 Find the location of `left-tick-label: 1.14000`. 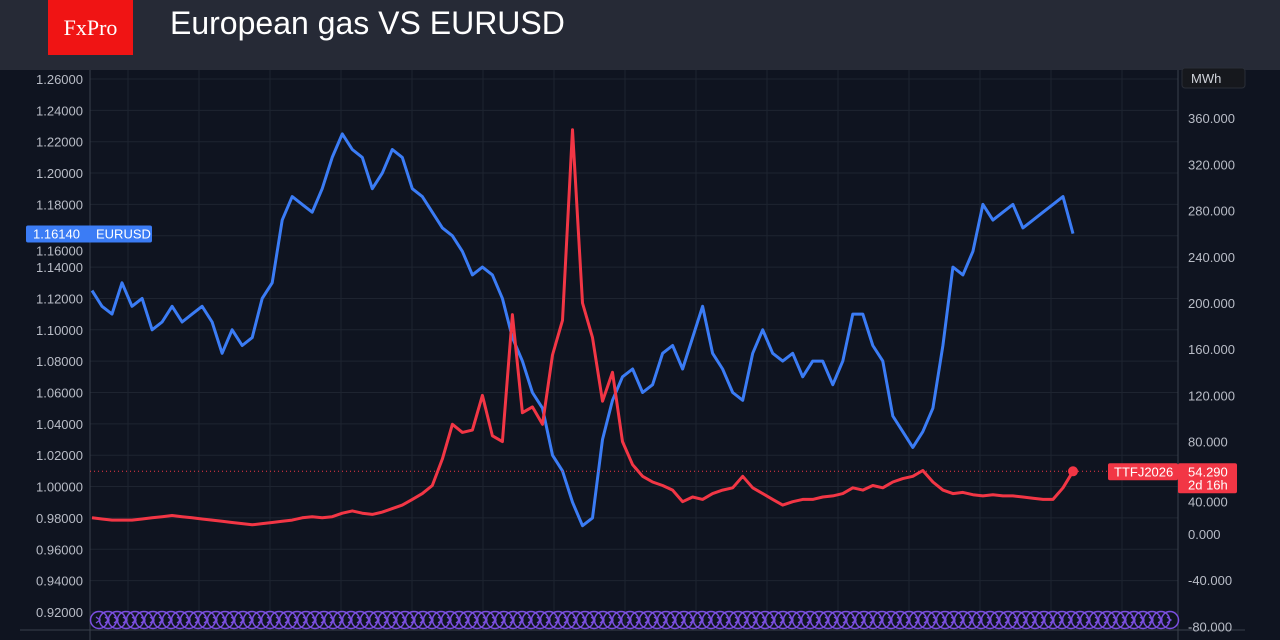

left-tick-label: 1.14000 is located at coordinates (59, 267).